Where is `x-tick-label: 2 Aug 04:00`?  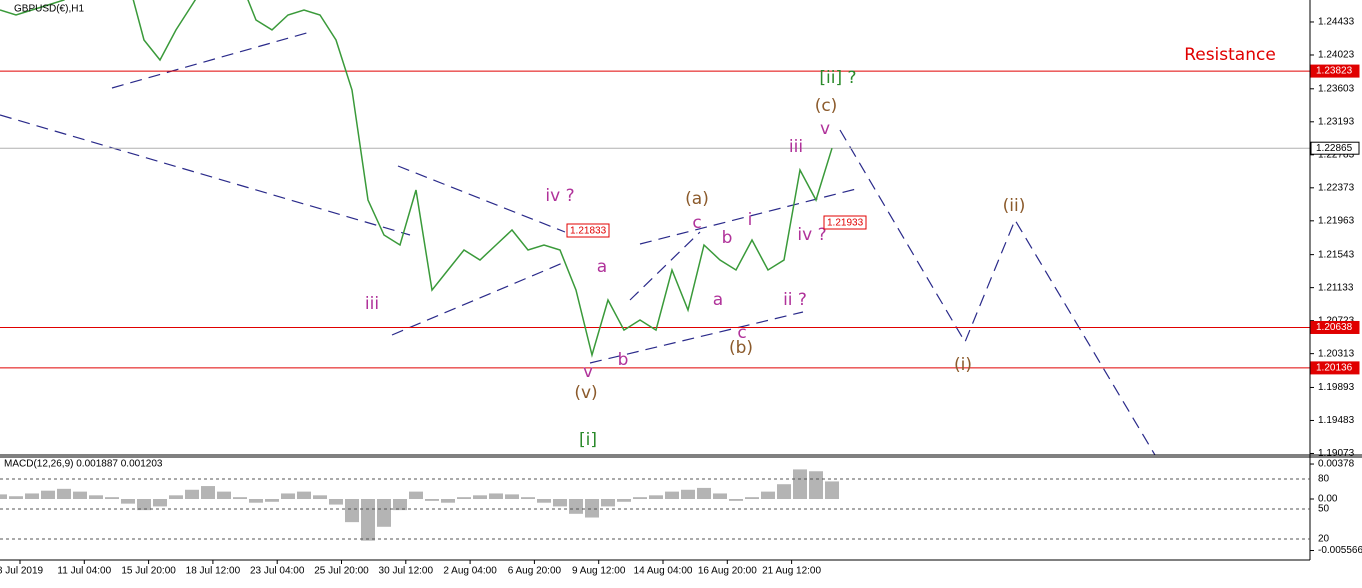
x-tick-label: 2 Aug 04:00 is located at coordinates (470, 571).